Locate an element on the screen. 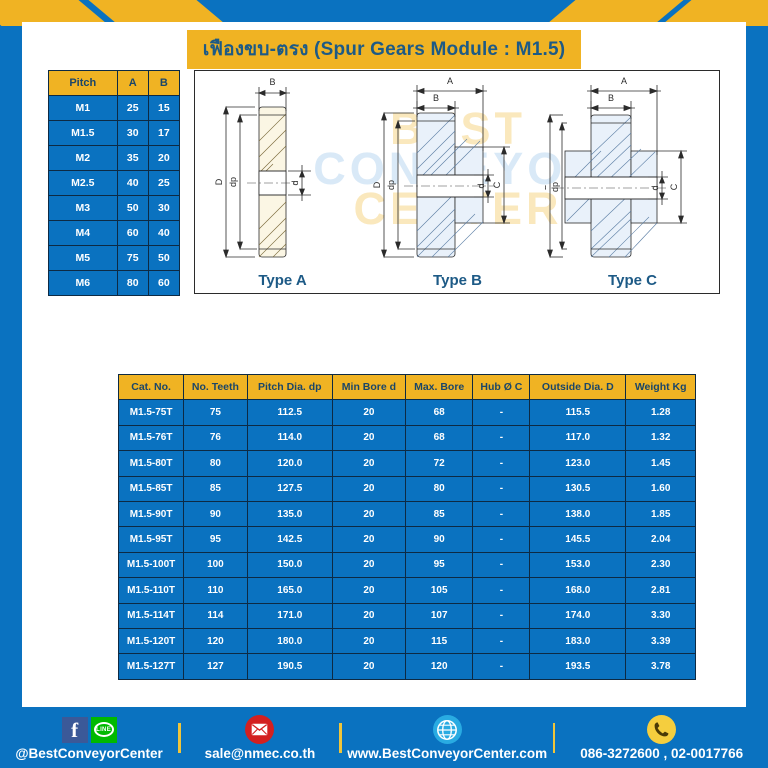 The width and height of the screenshot is (768, 768). cell-cat-no: M1.5-120T is located at coordinates (151, 641).